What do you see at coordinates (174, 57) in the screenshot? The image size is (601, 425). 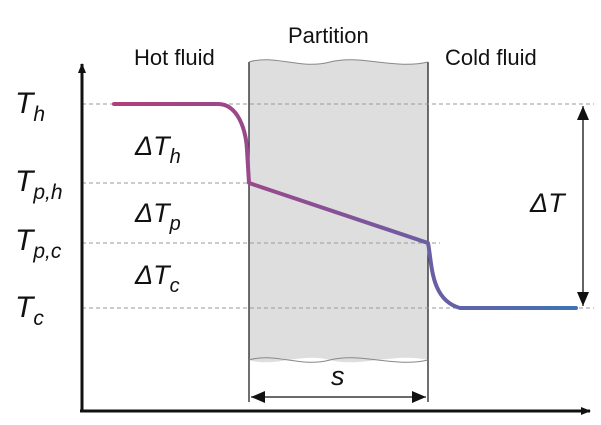 I see `hot-fluid-label: Hot fluid` at bounding box center [174, 57].